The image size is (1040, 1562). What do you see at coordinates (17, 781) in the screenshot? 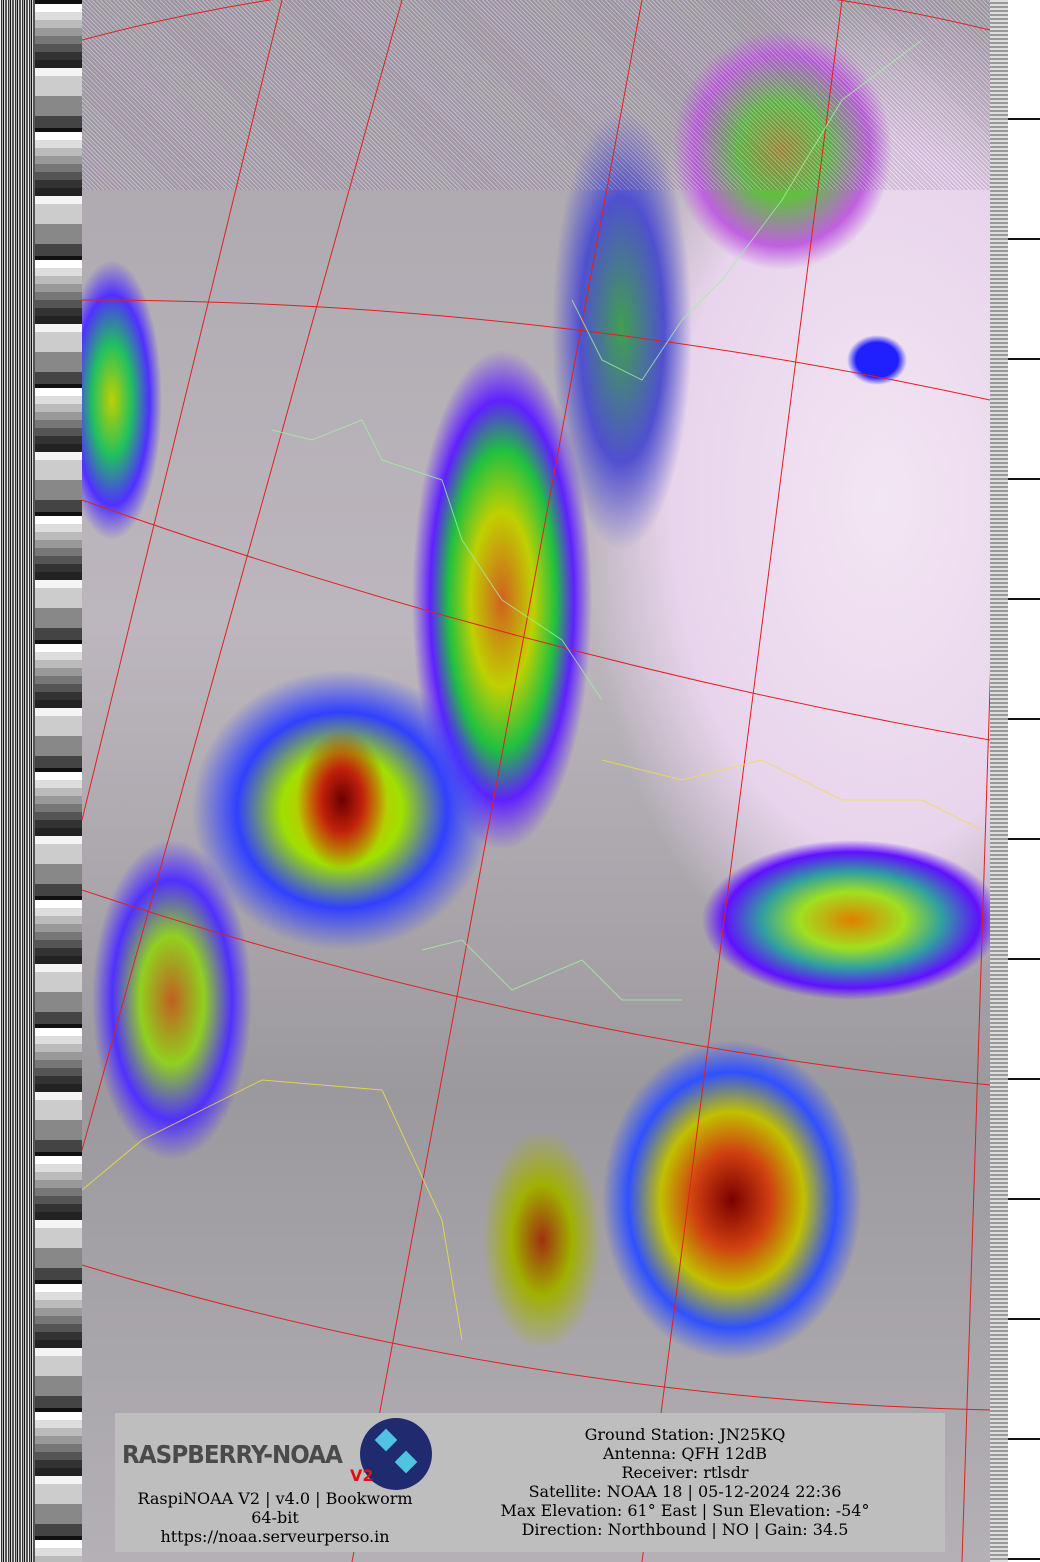
I see `apt-noise-strip` at bounding box center [17, 781].